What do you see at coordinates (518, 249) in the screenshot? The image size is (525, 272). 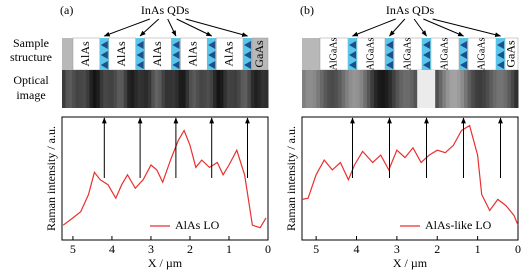 I see `x-tick-label: 0` at bounding box center [518, 249].